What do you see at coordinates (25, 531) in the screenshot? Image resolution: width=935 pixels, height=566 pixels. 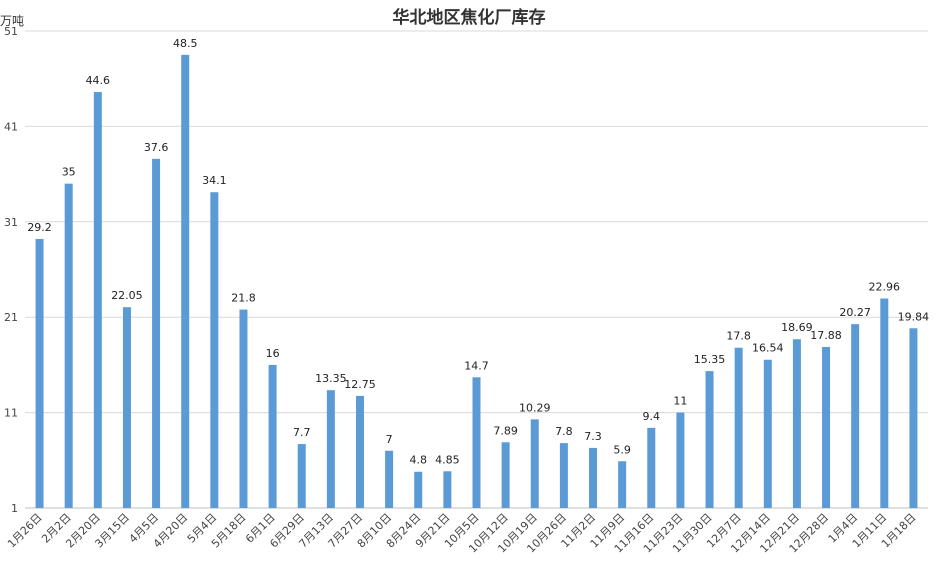 I see `x-tick-label: 1月26日` at bounding box center [25, 531].